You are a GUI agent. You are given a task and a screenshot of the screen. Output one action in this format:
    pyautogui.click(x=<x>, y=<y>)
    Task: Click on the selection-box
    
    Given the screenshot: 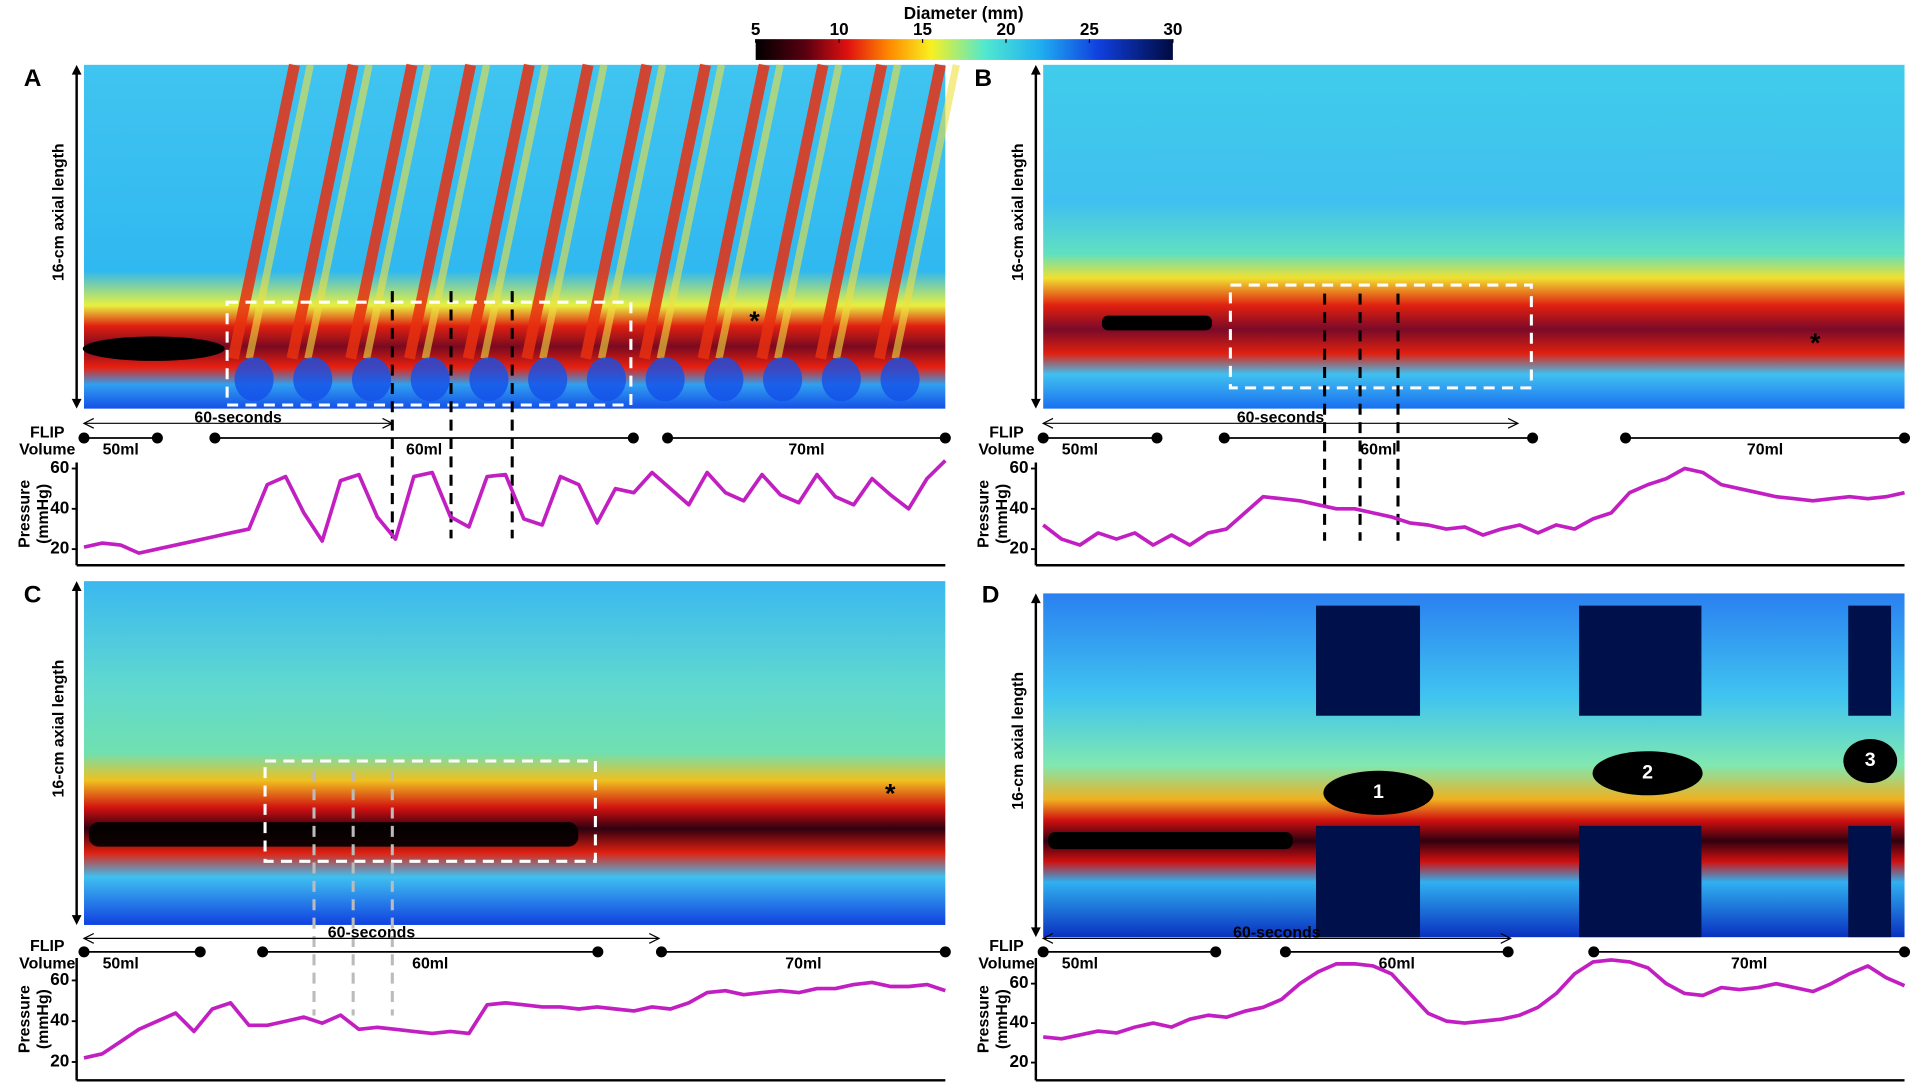 What is the action you would take?
    pyautogui.click(x=429, y=353)
    